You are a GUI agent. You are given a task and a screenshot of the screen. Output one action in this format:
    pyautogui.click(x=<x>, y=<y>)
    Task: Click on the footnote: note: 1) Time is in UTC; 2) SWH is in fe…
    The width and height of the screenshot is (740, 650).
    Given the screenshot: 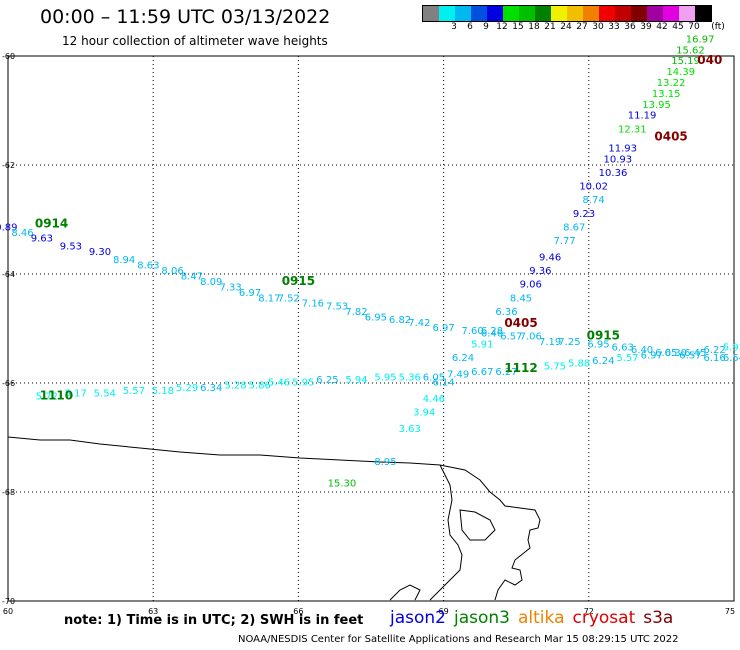 What is the action you would take?
    pyautogui.click(x=214, y=620)
    